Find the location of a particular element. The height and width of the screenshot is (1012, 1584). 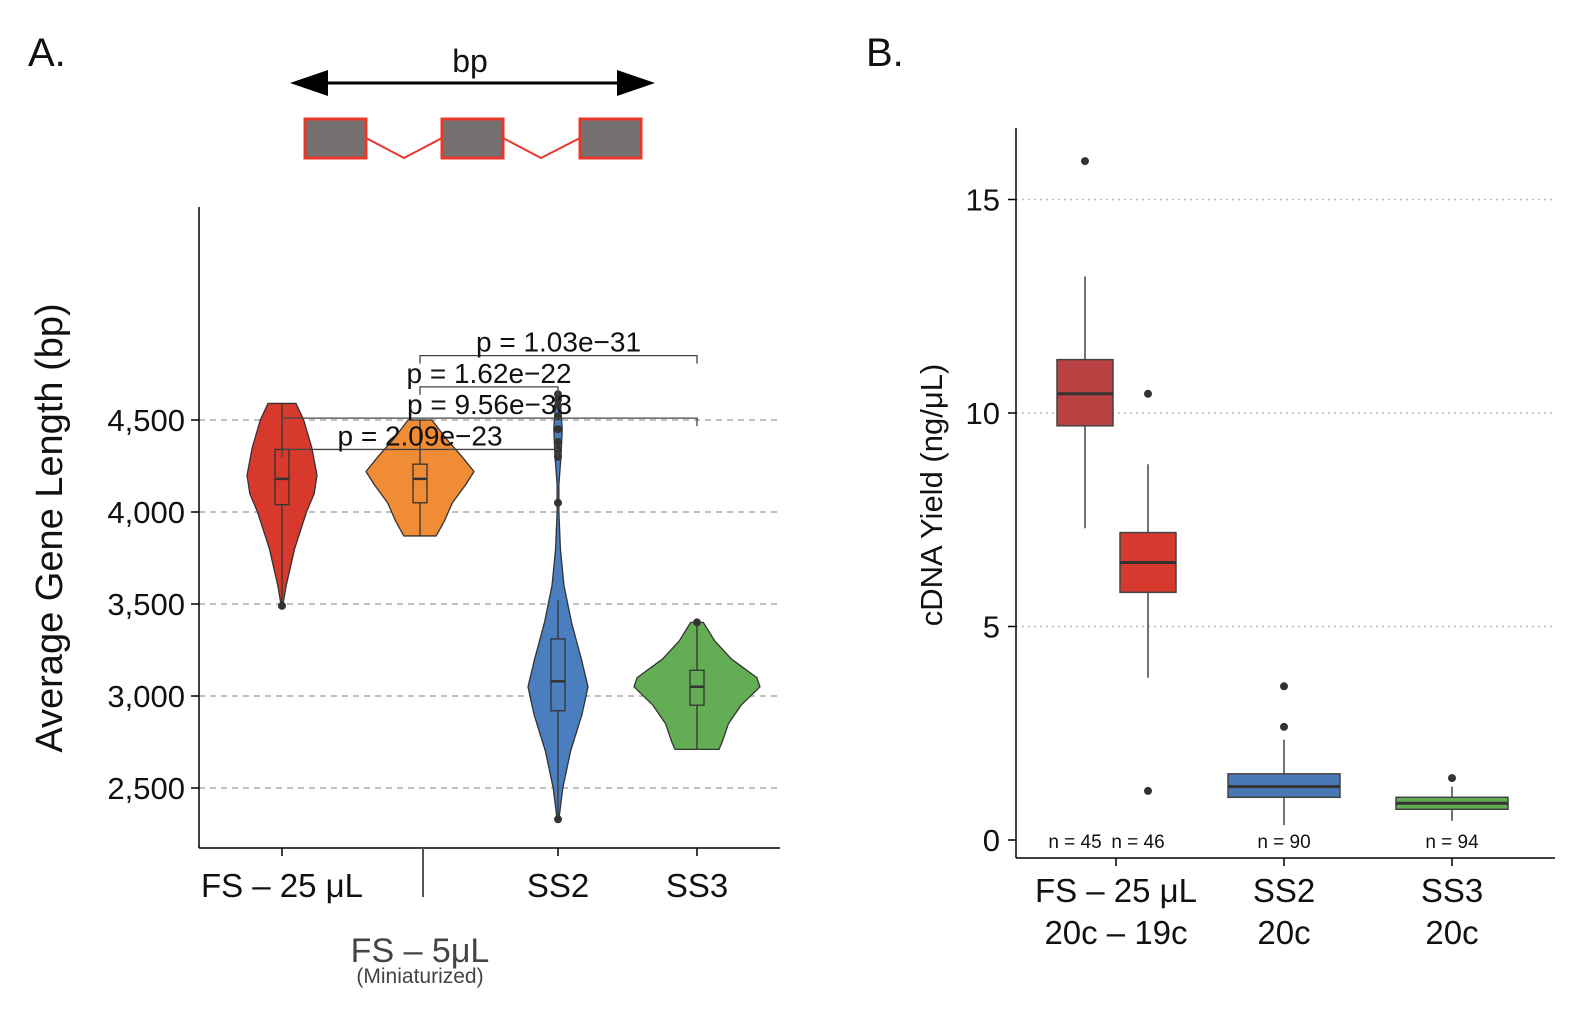

y-tick-label: 5 is located at coordinates (991, 627).